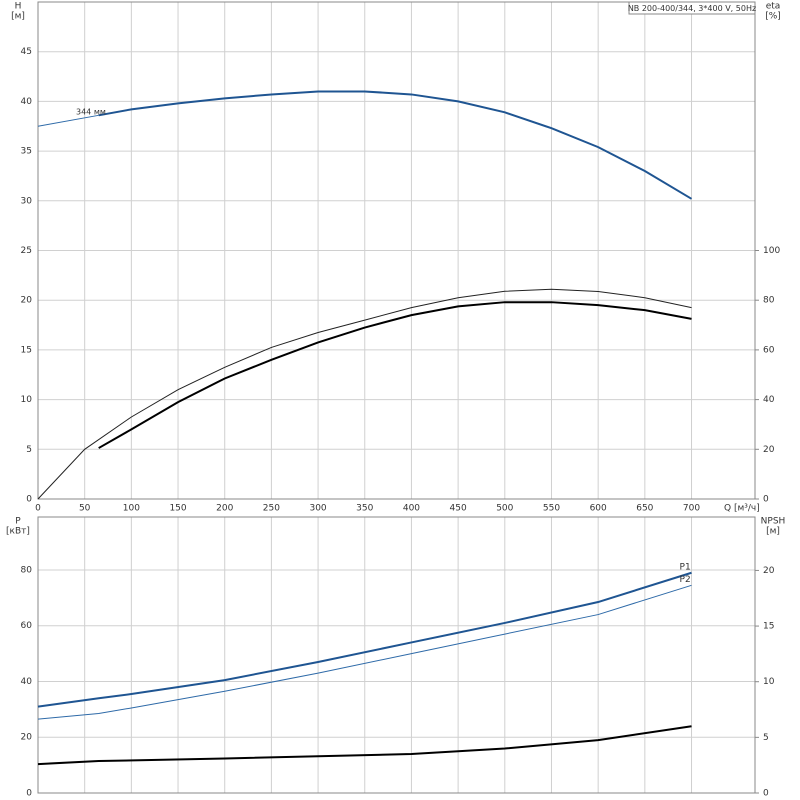 The width and height of the screenshot is (800, 800). I want to click on y-tick-label: 25, so click(26, 251).